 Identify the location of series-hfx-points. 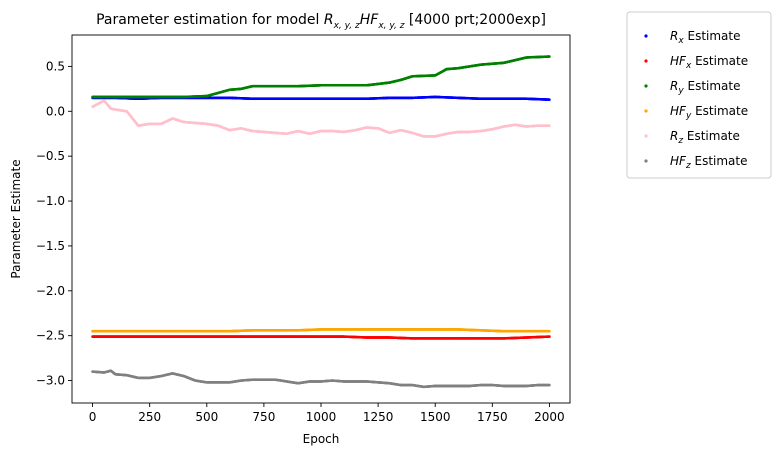
(321, 337).